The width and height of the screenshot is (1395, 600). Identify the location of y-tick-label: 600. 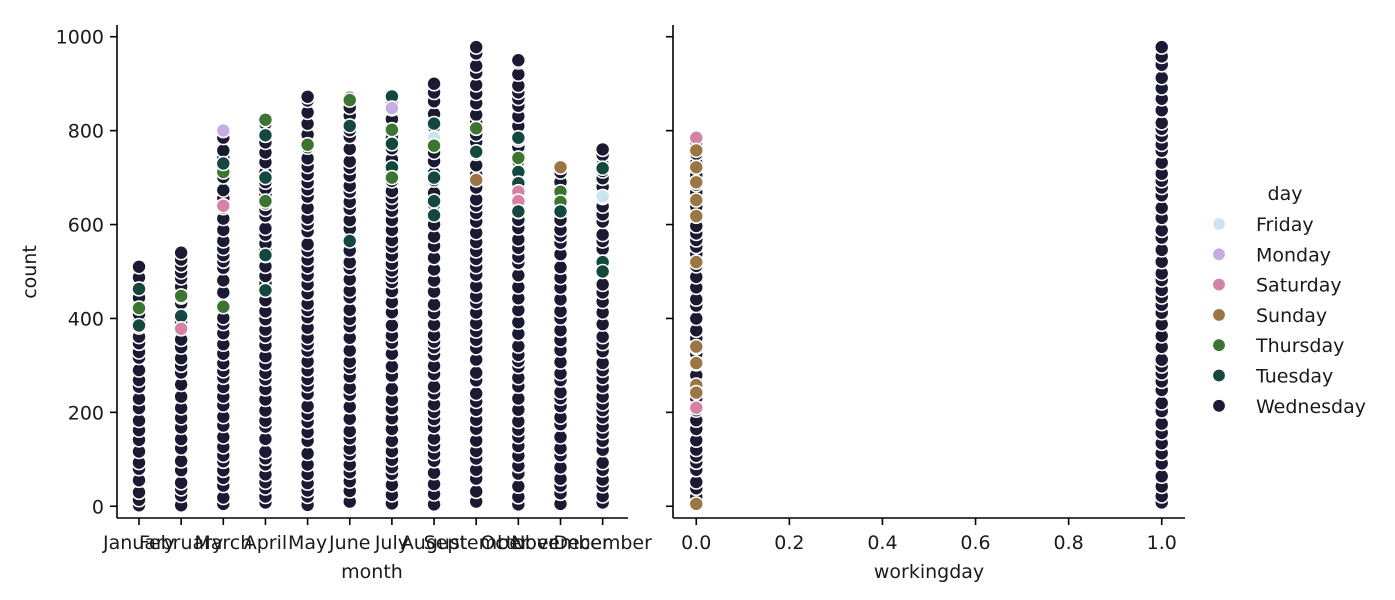
(86, 226).